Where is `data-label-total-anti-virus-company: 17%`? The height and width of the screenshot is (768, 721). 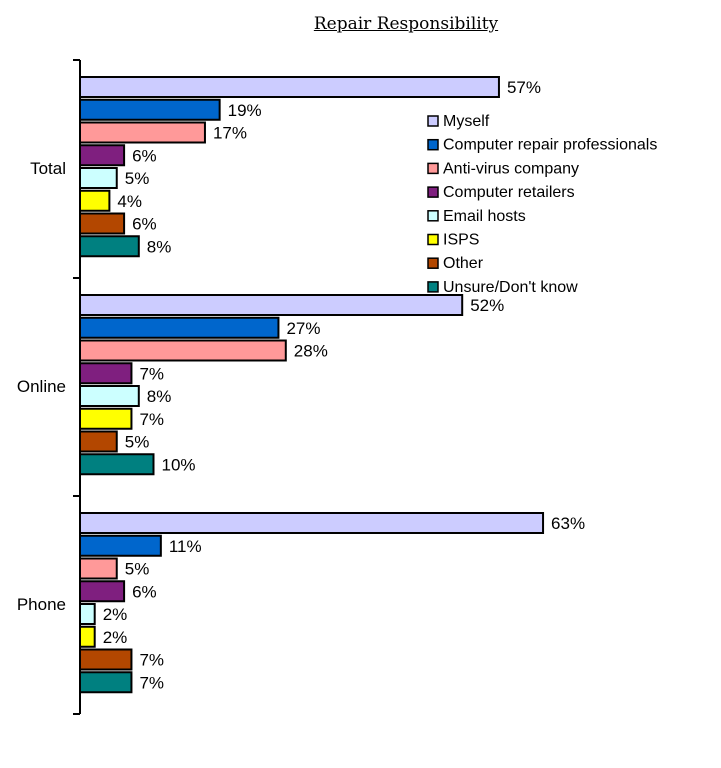 data-label-total-anti-virus-company: 17% is located at coordinates (230, 133).